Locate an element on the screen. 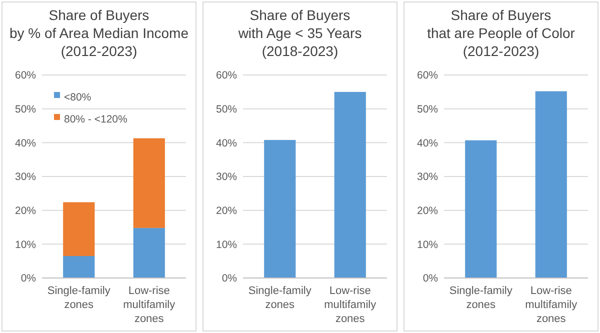 This screenshot has width=600, height=333. chart-title: Share of Buyers by % of Area Median Income (2012-2023) is located at coordinates (99, 33).